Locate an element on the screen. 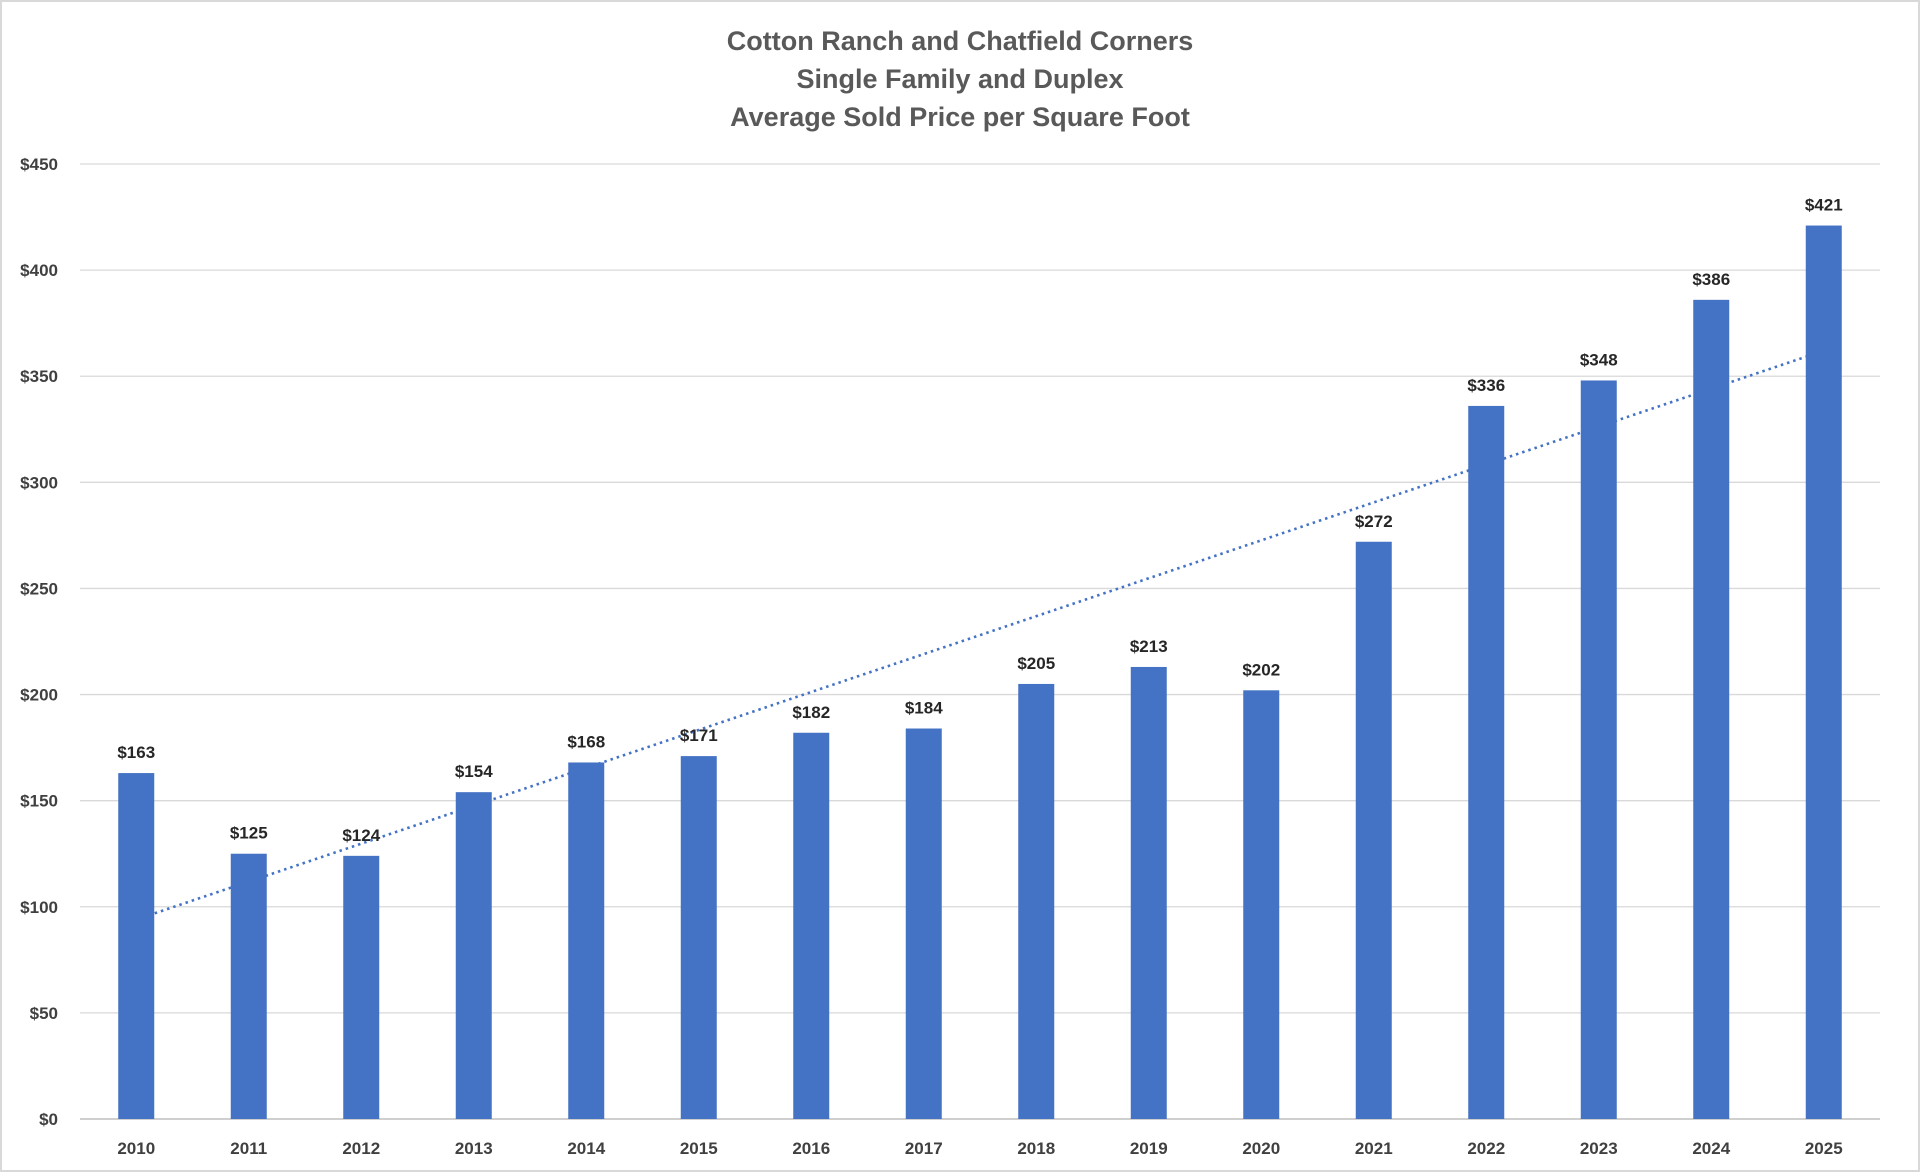 Image resolution: width=1920 pixels, height=1172 pixels. bar-2025 is located at coordinates (1823, 672).